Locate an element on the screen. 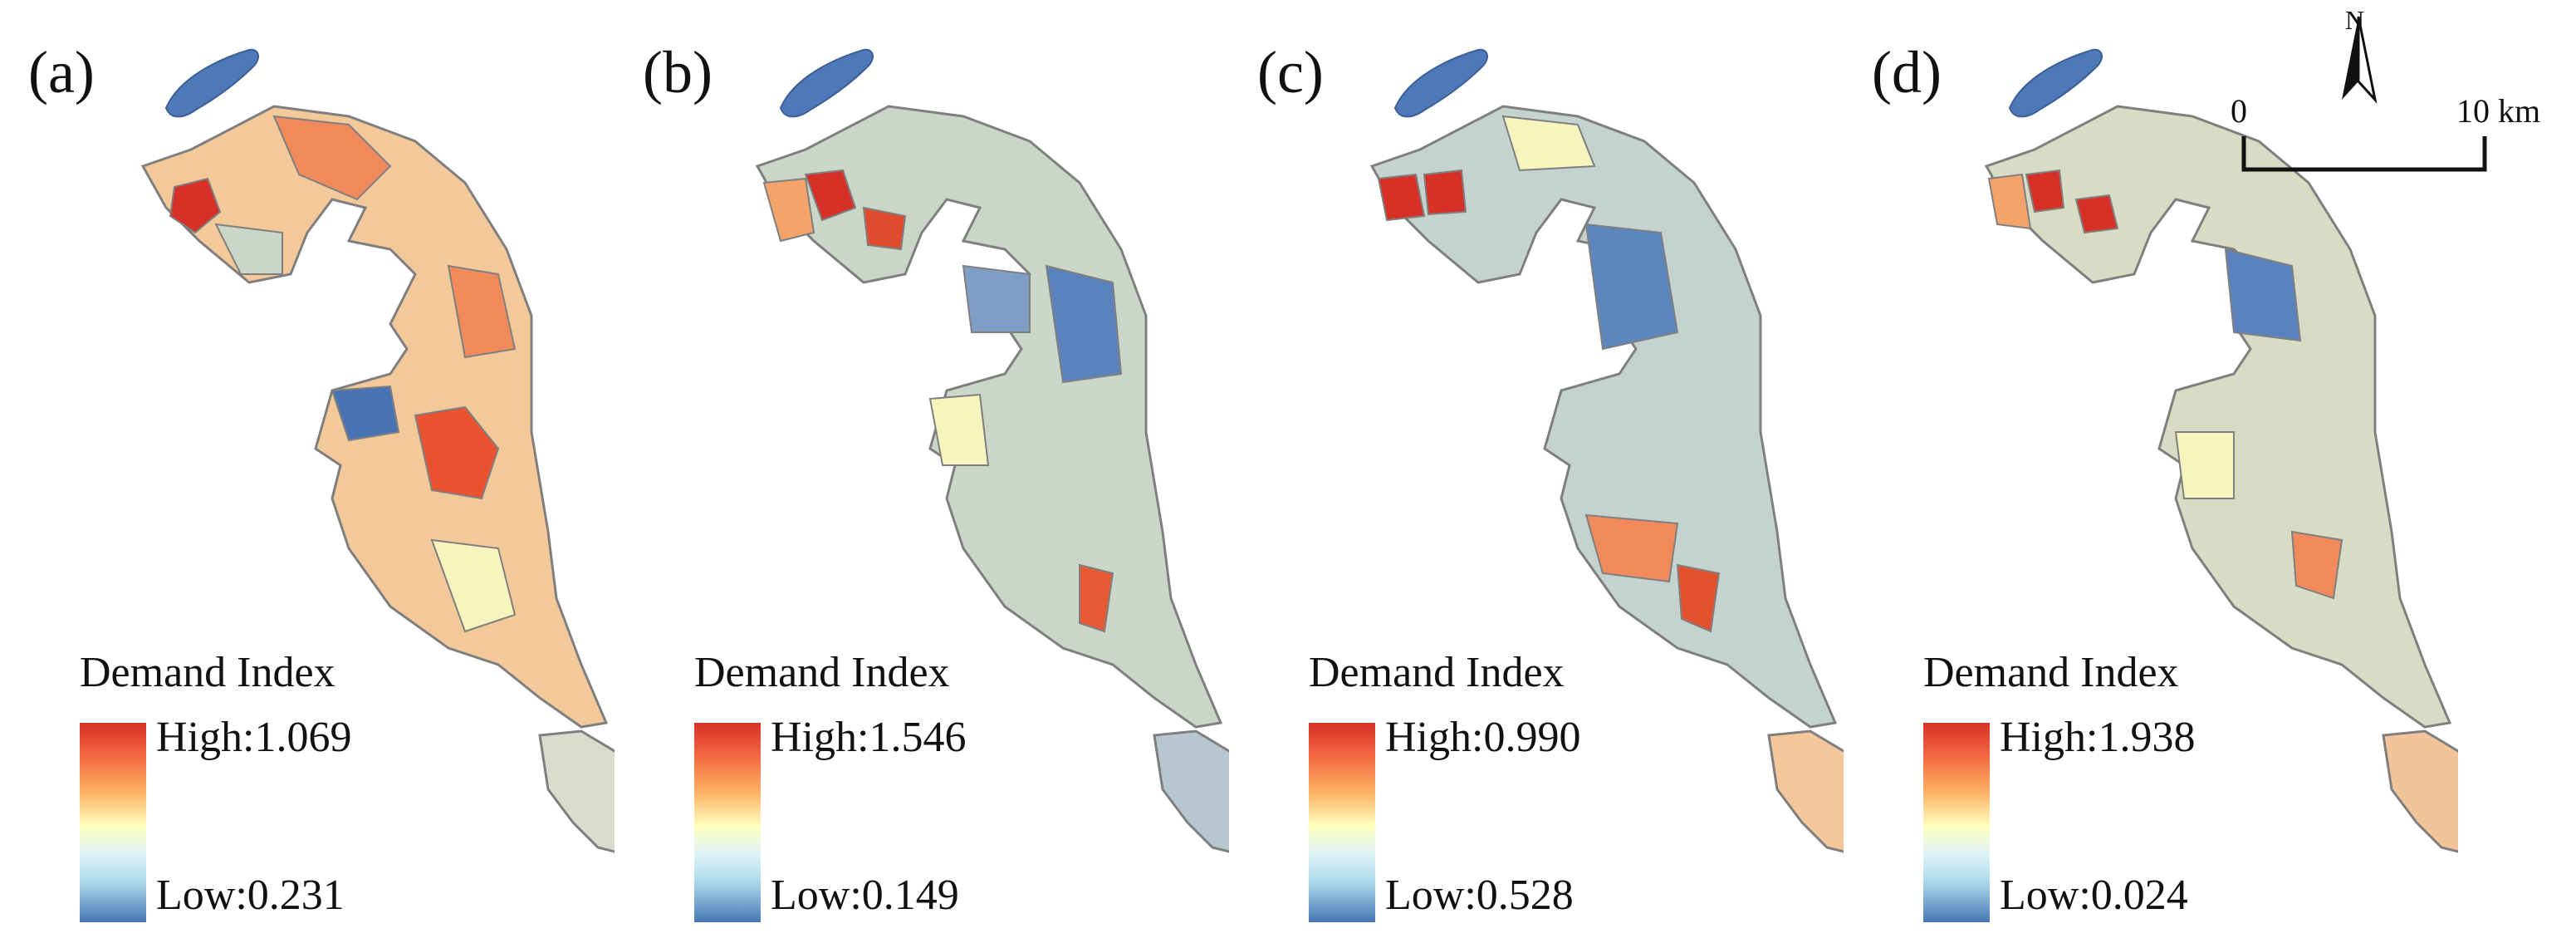 Image resolution: width=2576 pixels, height=943 pixels. panel-label: (d) is located at coordinates (1907, 72).